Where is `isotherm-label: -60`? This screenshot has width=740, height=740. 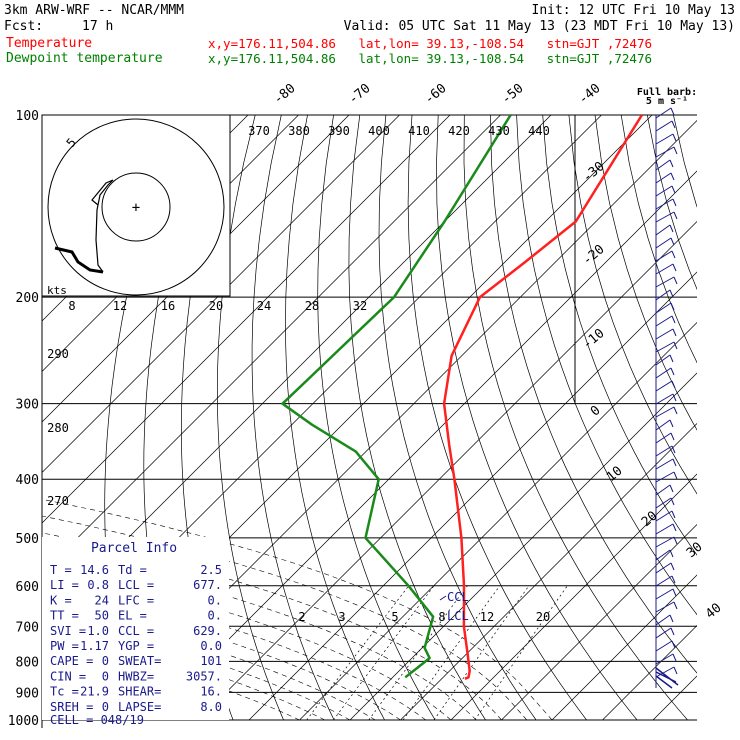 isotherm-label: -60 is located at coordinates (436, 94).